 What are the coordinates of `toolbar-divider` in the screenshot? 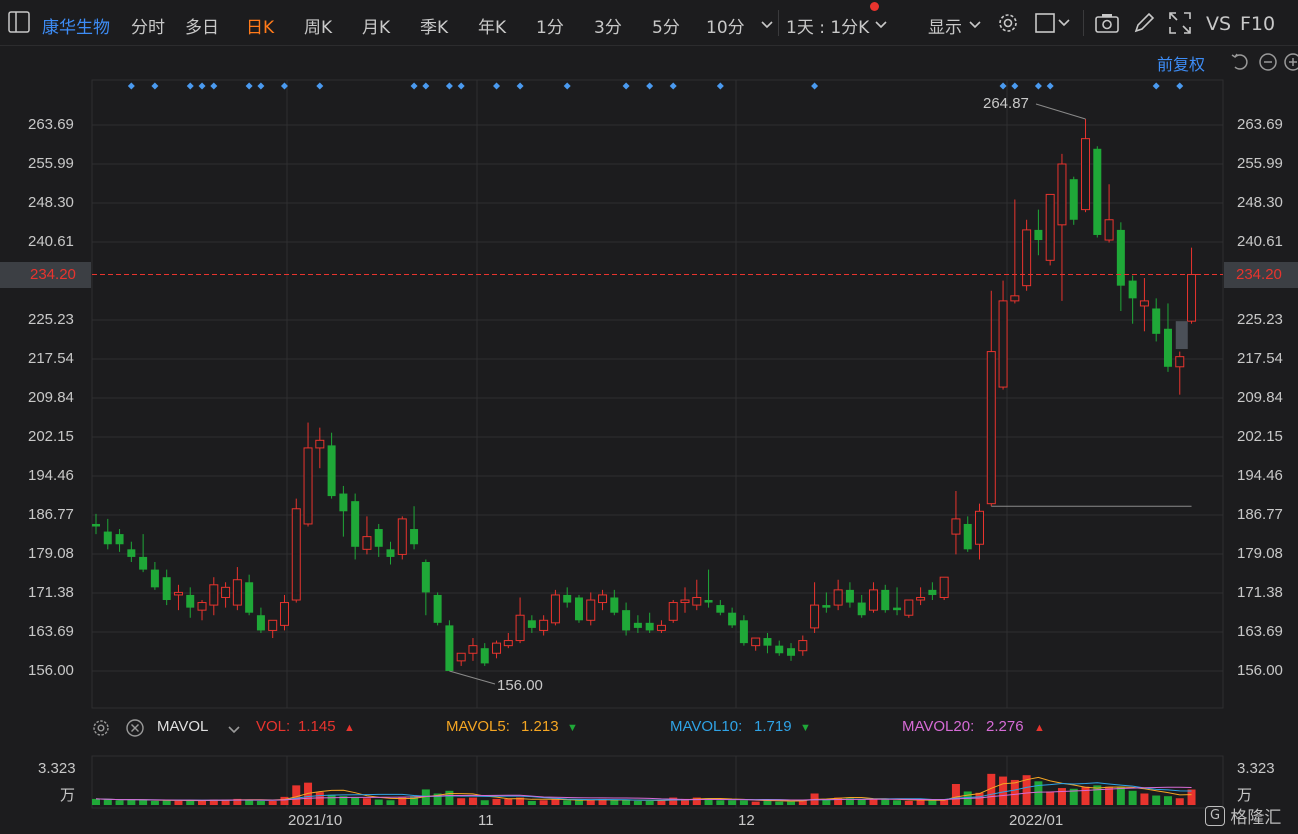 It's located at (778, 23).